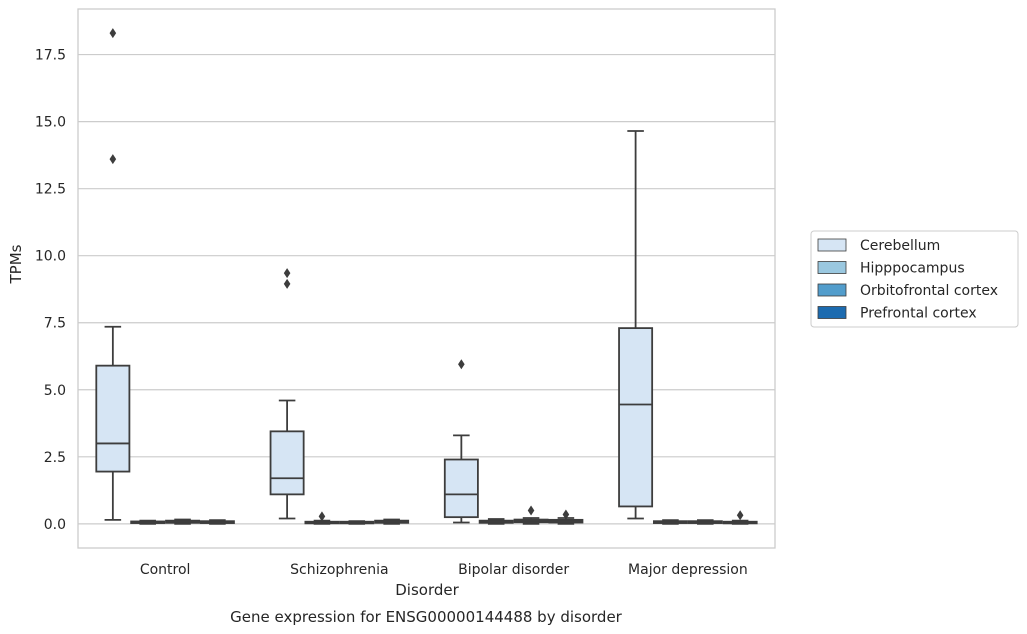 Image resolution: width=1027 pixels, height=634 pixels. Describe the element at coordinates (50, 290) in the screenshot. I see `y-tick-labels: 0.0 2.5 5.0 7.5 10.0 12.5 15.0 17.5` at that location.